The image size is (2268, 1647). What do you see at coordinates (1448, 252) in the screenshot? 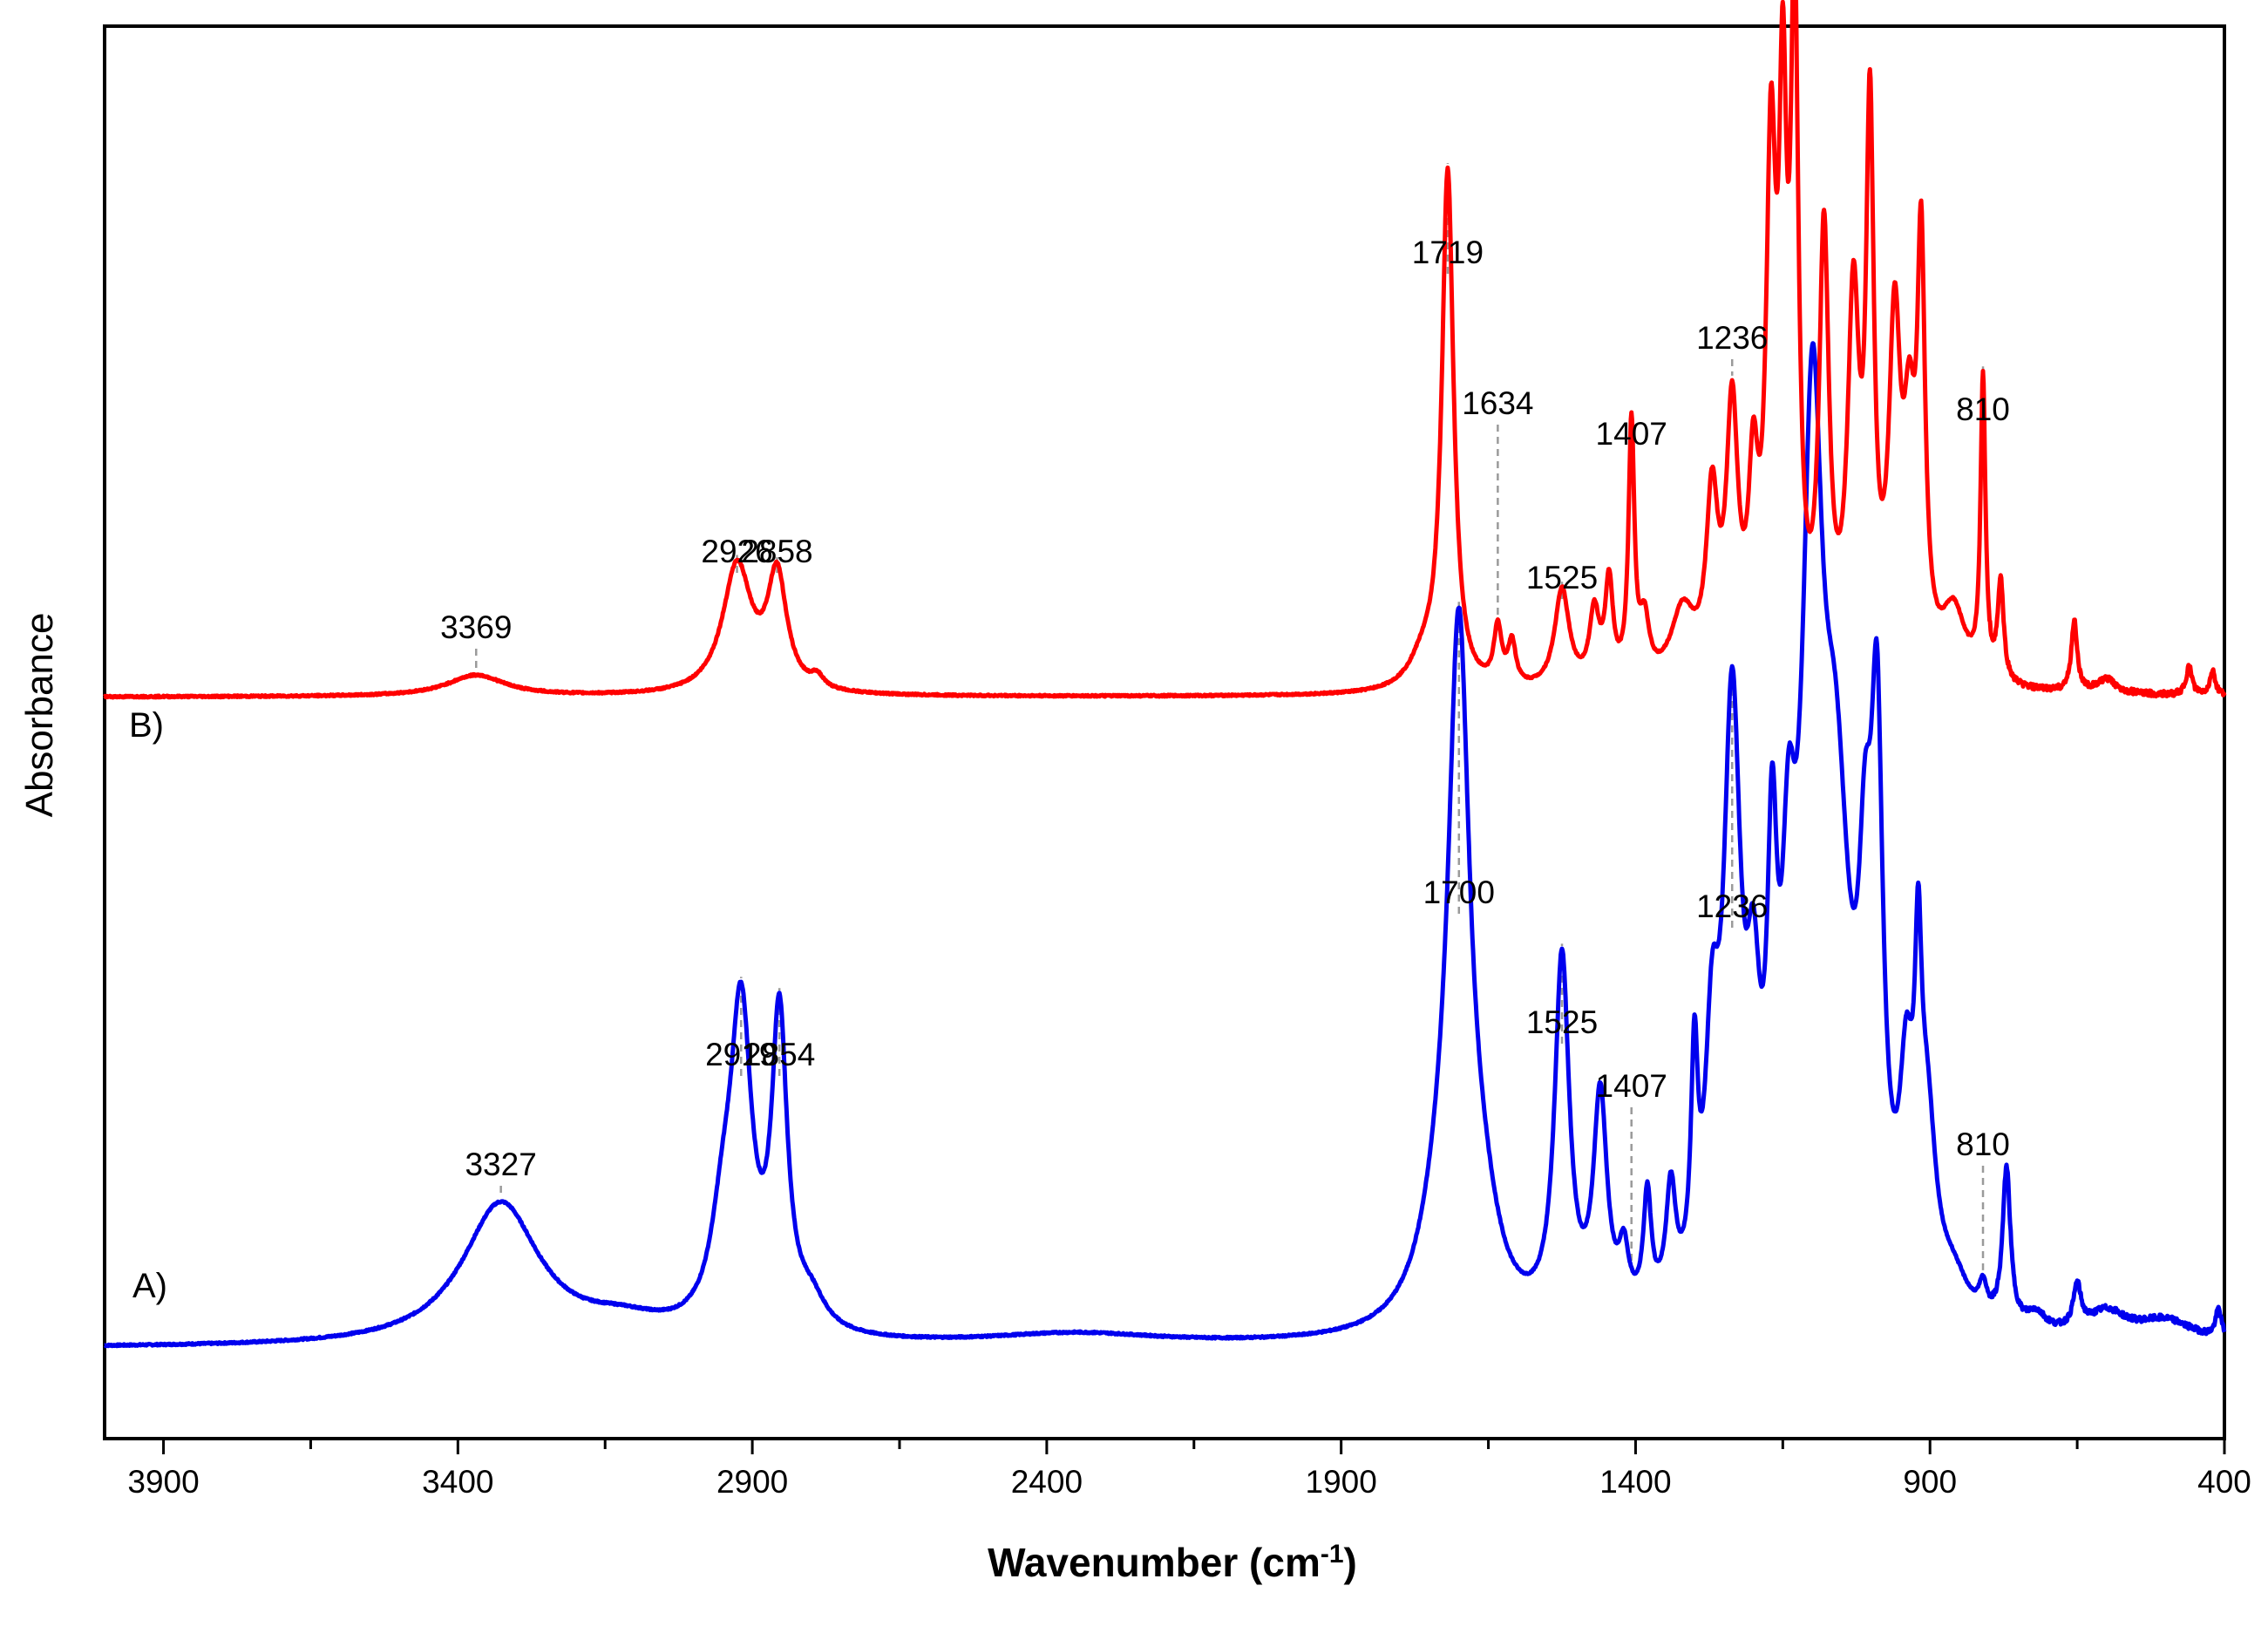
I see `peak-label-b-1719: 1719` at bounding box center [1448, 252].